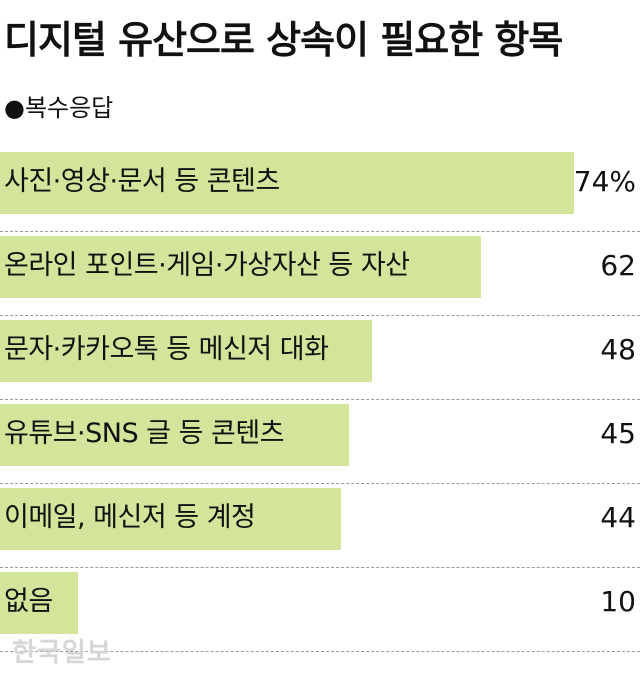 The width and height of the screenshot is (640, 673). What do you see at coordinates (618, 433) in the screenshot?
I see `value-label: 45` at bounding box center [618, 433].